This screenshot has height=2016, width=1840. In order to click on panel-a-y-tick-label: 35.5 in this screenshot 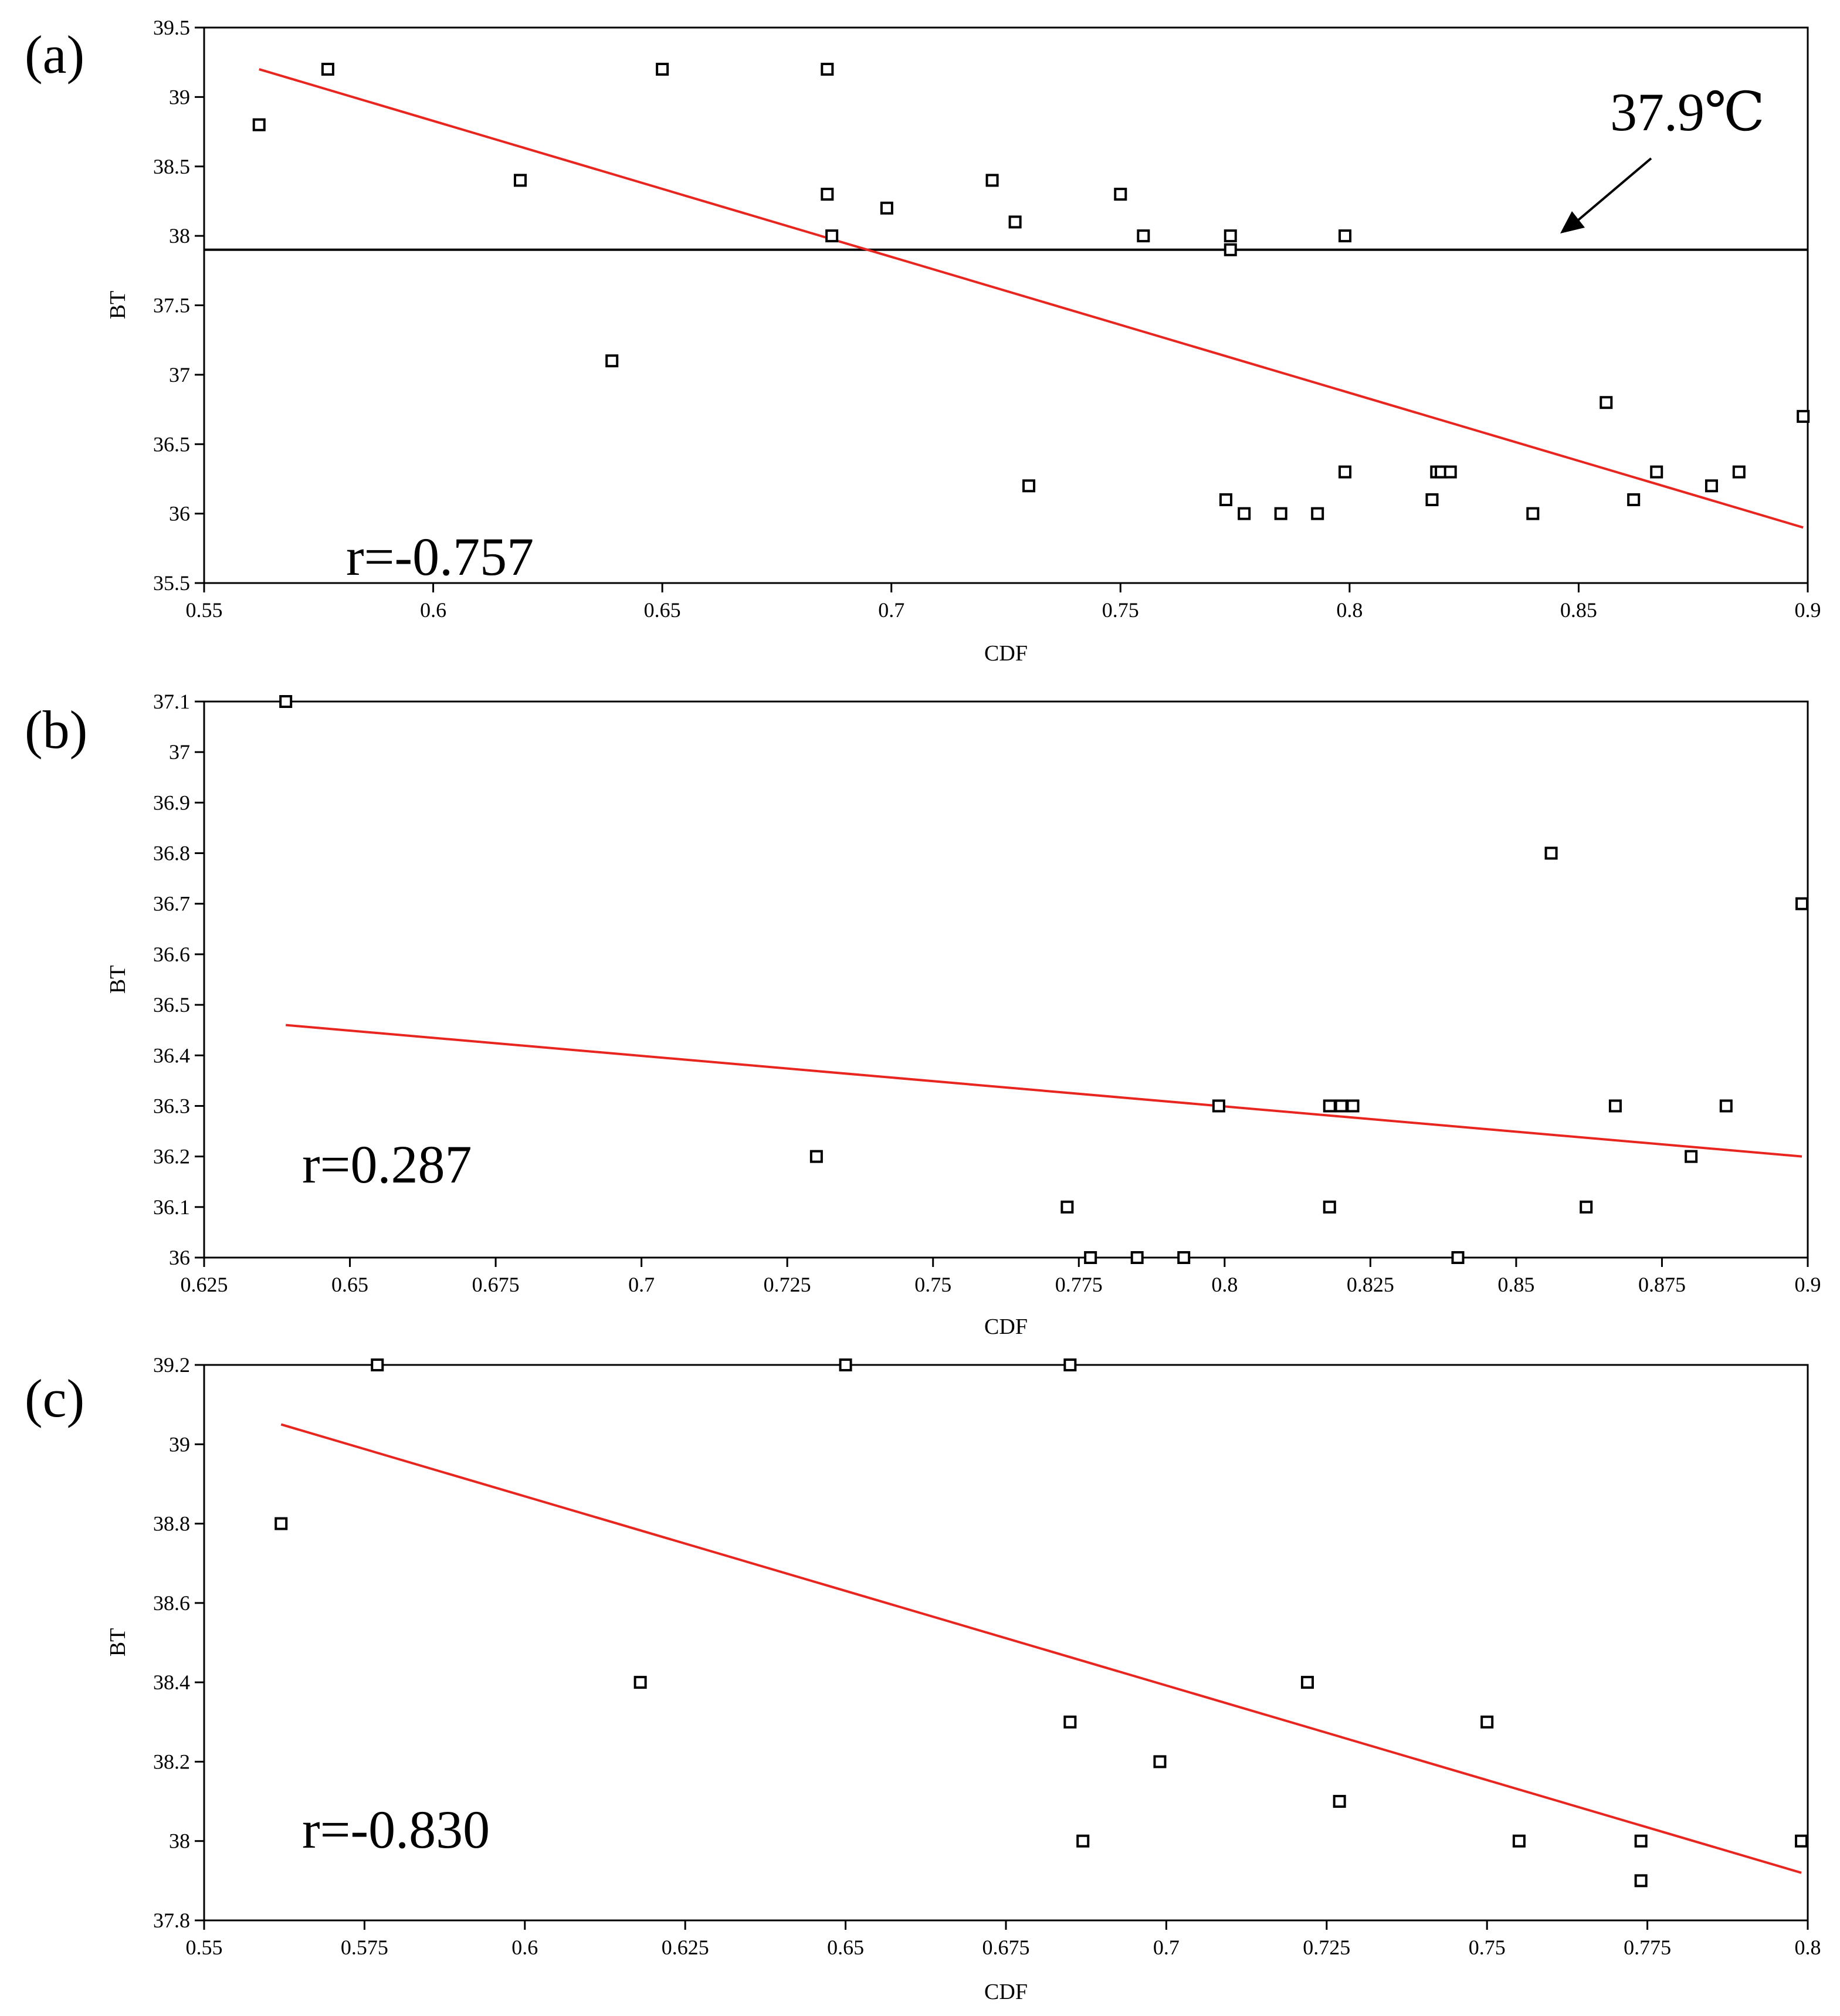, I will do `click(171, 583)`.